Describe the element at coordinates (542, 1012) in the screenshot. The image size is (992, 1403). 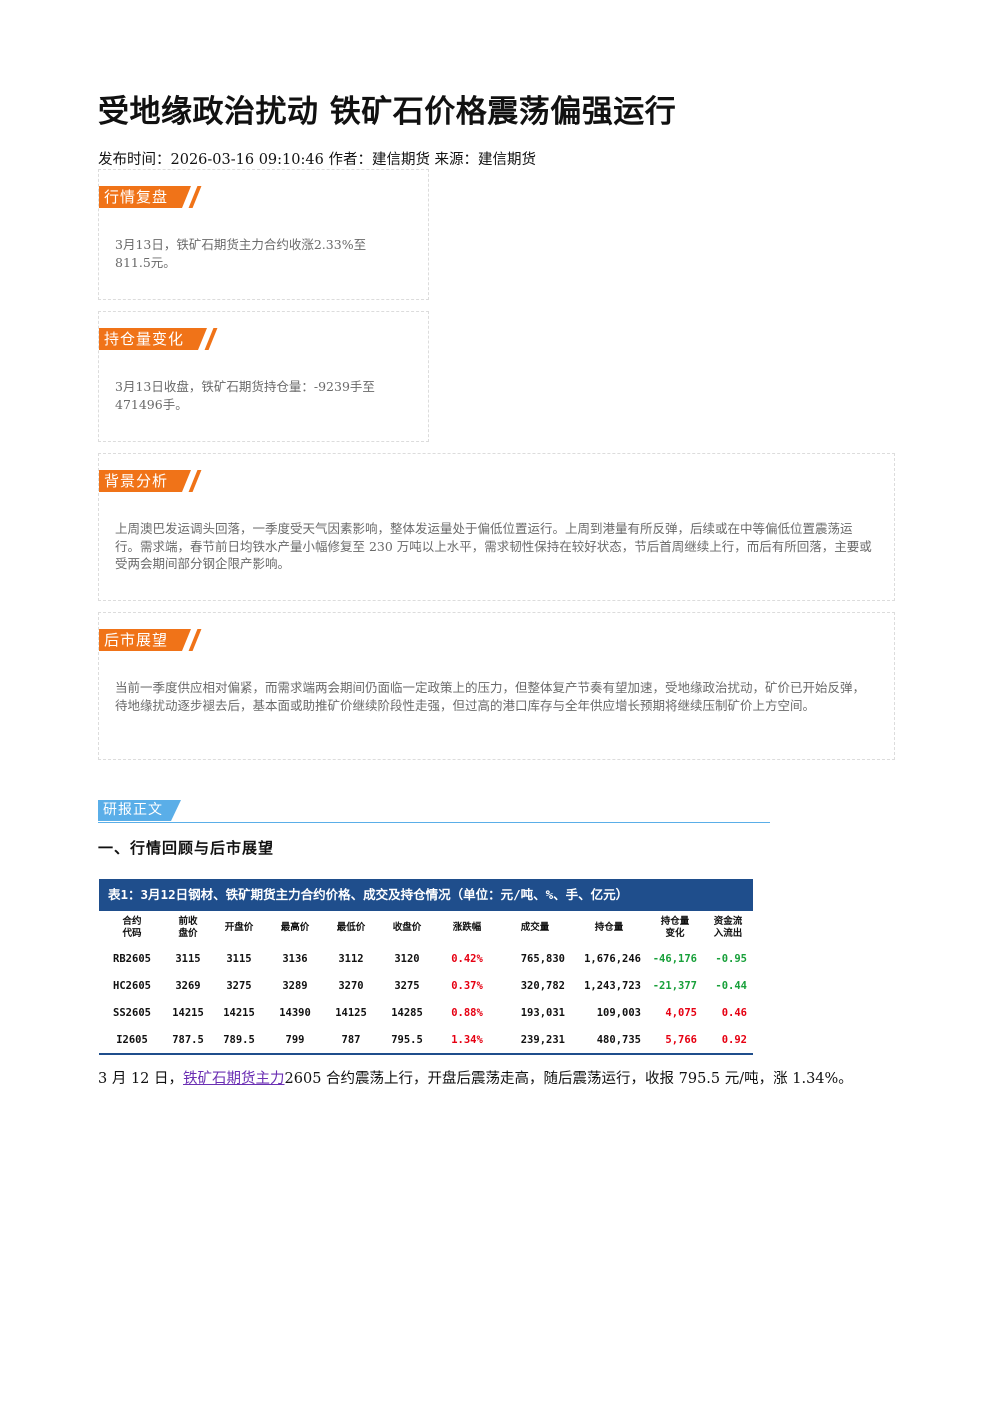
I see `table-cell: 193,031` at that location.